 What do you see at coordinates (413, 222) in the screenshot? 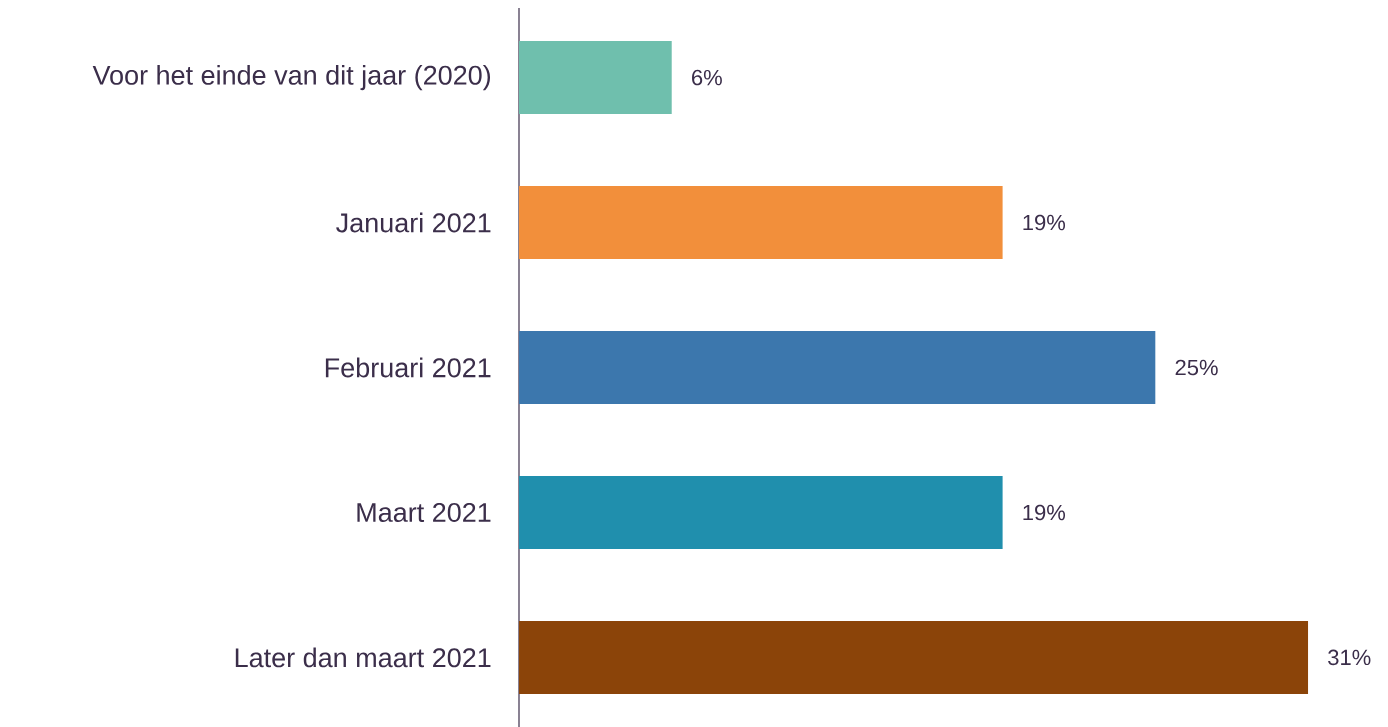
I see `y-tick-label: Januari 2021` at bounding box center [413, 222].